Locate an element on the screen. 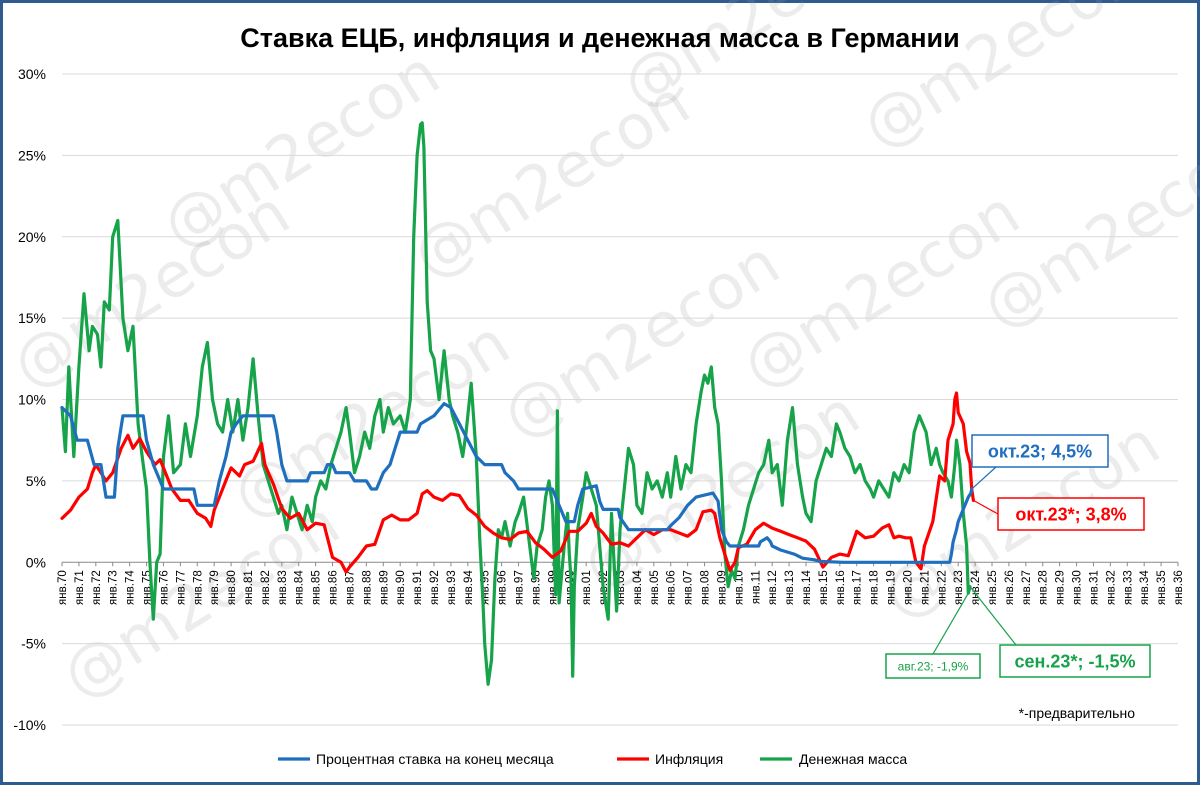 The height and width of the screenshot is (785, 1200). x-tick-label: янв.30 is located at coordinates (1078, 587).